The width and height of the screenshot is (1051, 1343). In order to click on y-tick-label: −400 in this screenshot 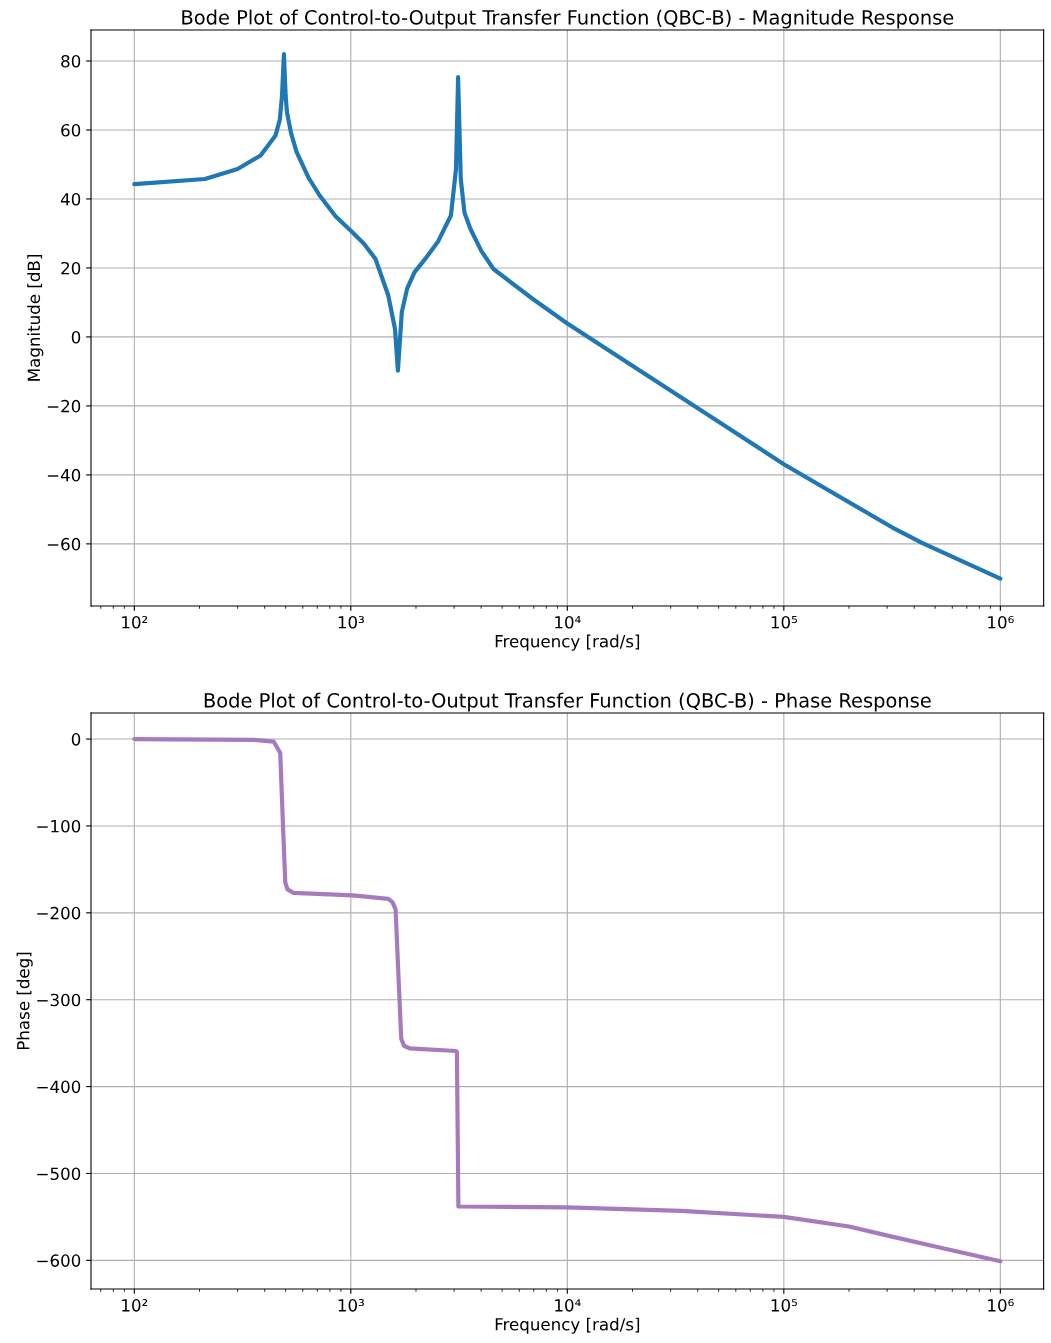, I will do `click(59, 1087)`.